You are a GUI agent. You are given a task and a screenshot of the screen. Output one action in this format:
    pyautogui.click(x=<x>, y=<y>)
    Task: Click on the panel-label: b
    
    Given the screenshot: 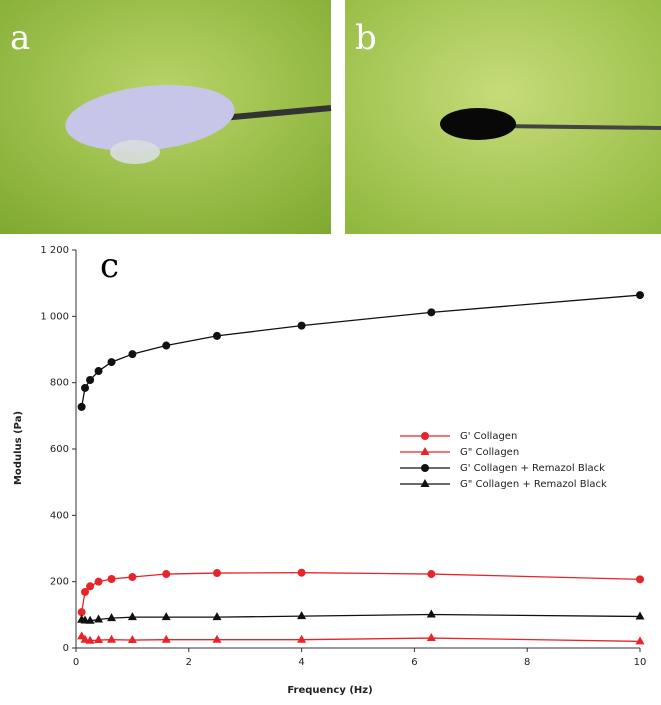 What is the action you would take?
    pyautogui.click(x=366, y=38)
    